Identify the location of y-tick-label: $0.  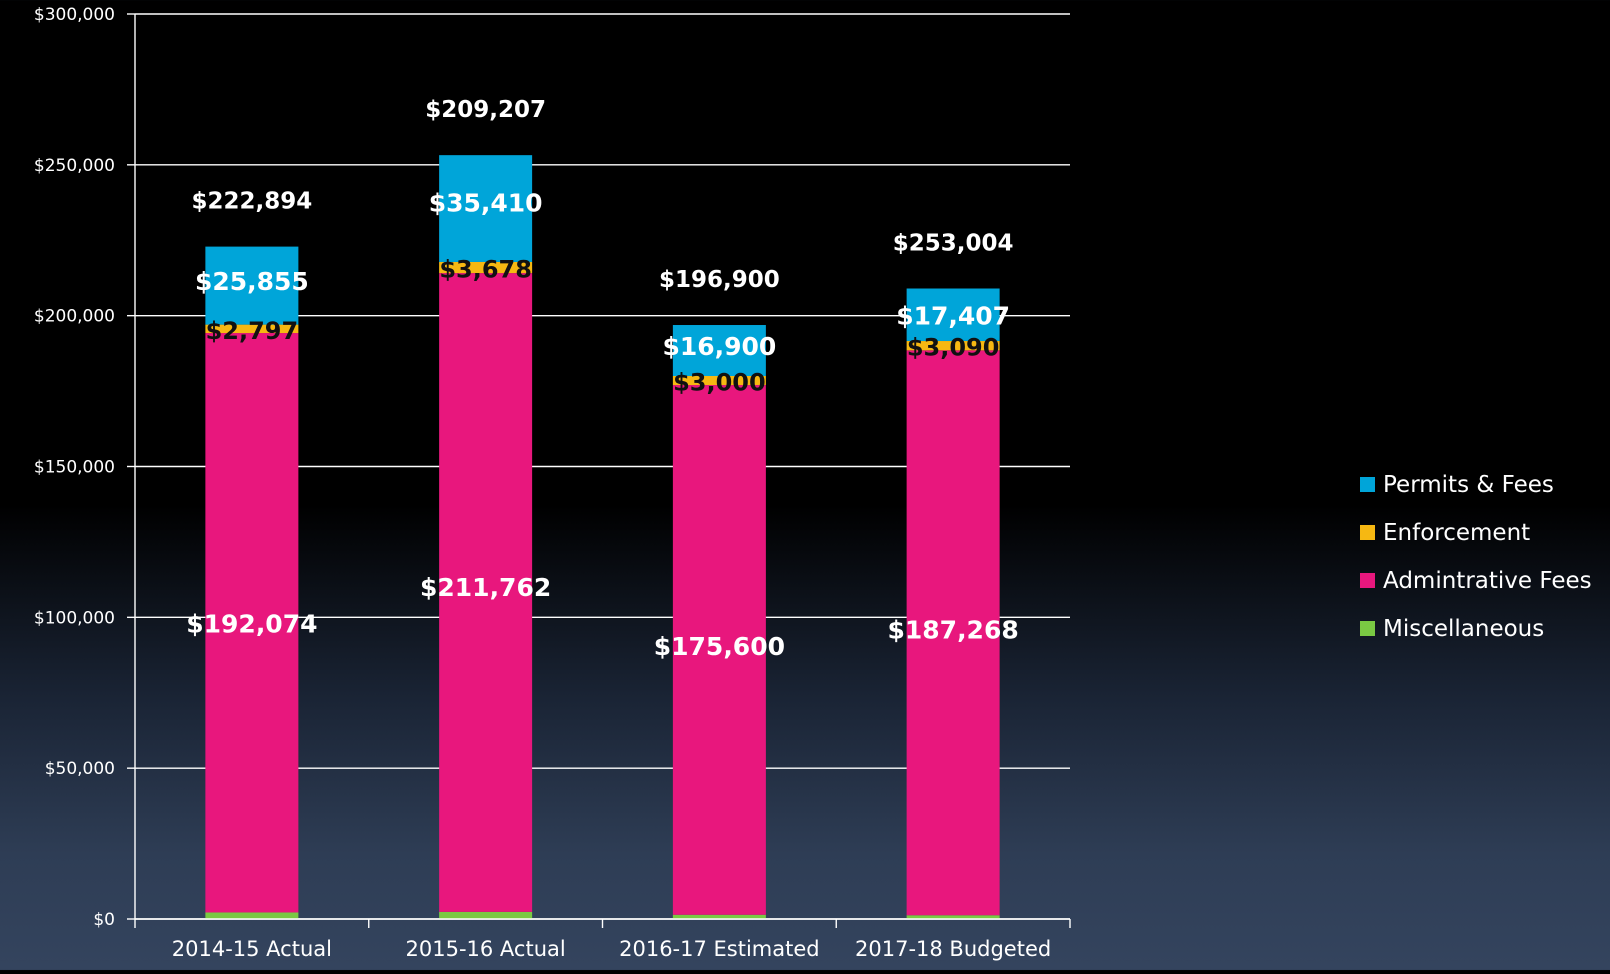
(104, 920).